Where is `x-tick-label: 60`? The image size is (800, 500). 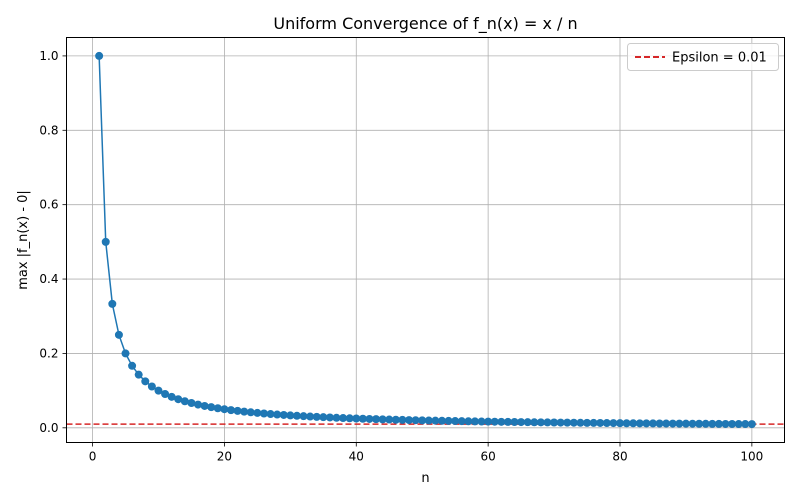
x-tick-label: 60 is located at coordinates (487, 457).